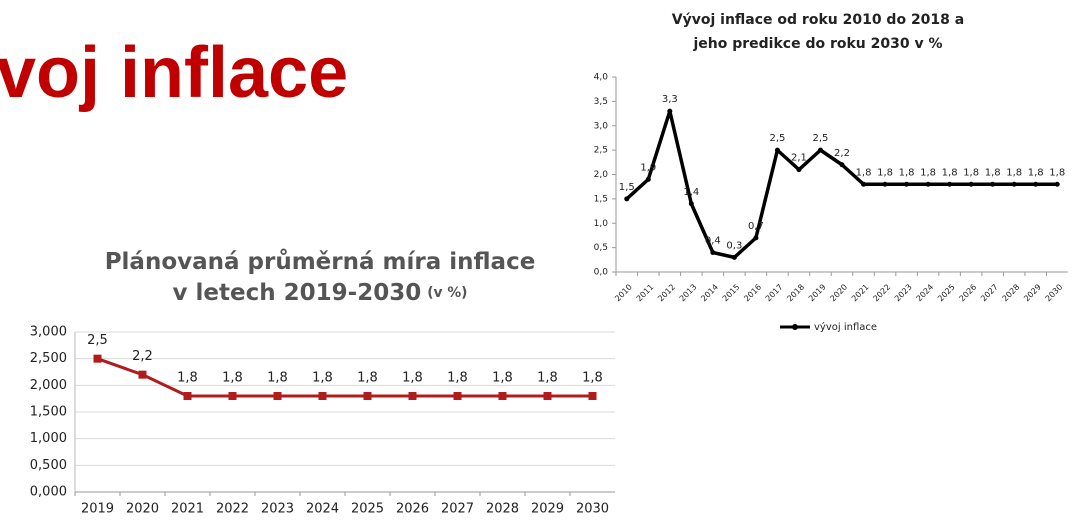  Describe the element at coordinates (174, 73) in the screenshot. I see `heading: voj inflace` at that location.